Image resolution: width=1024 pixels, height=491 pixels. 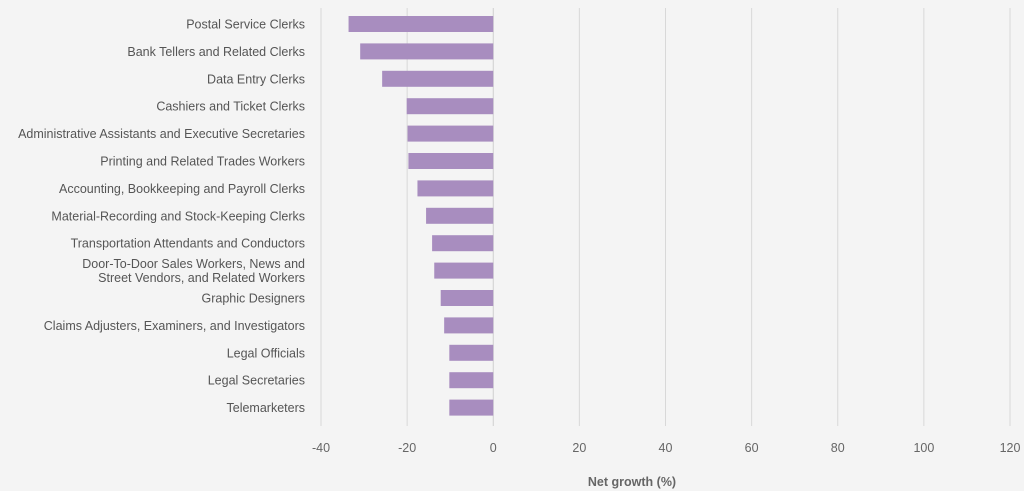 I want to click on category-label: Graphic Designers, so click(x=253, y=299).